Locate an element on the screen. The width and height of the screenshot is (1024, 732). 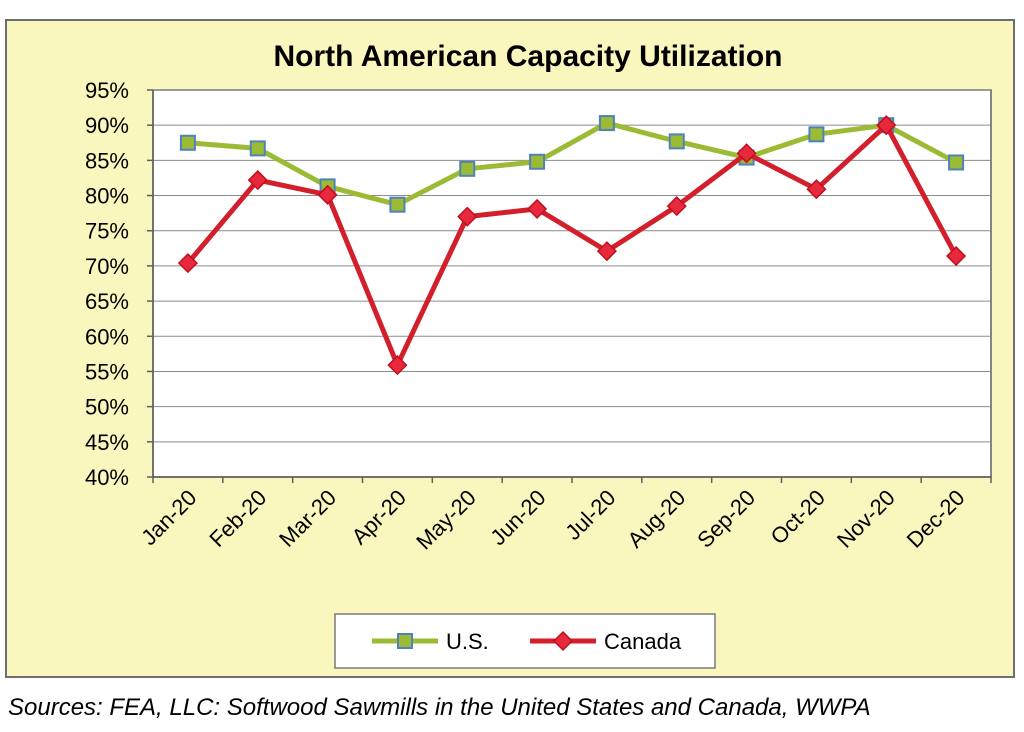
y-tick-label: 85% is located at coordinates (107, 160).